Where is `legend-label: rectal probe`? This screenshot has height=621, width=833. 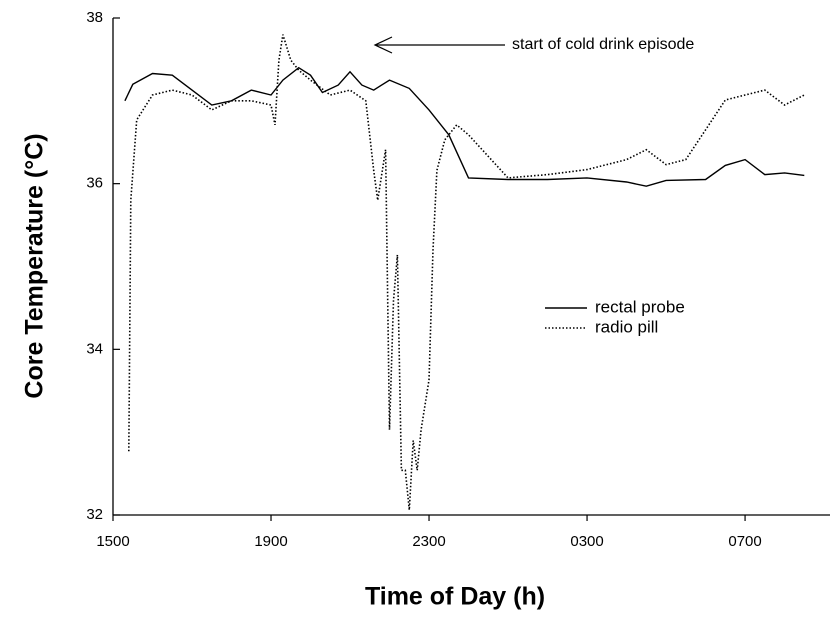
legend-label: rectal probe is located at coordinates (640, 306).